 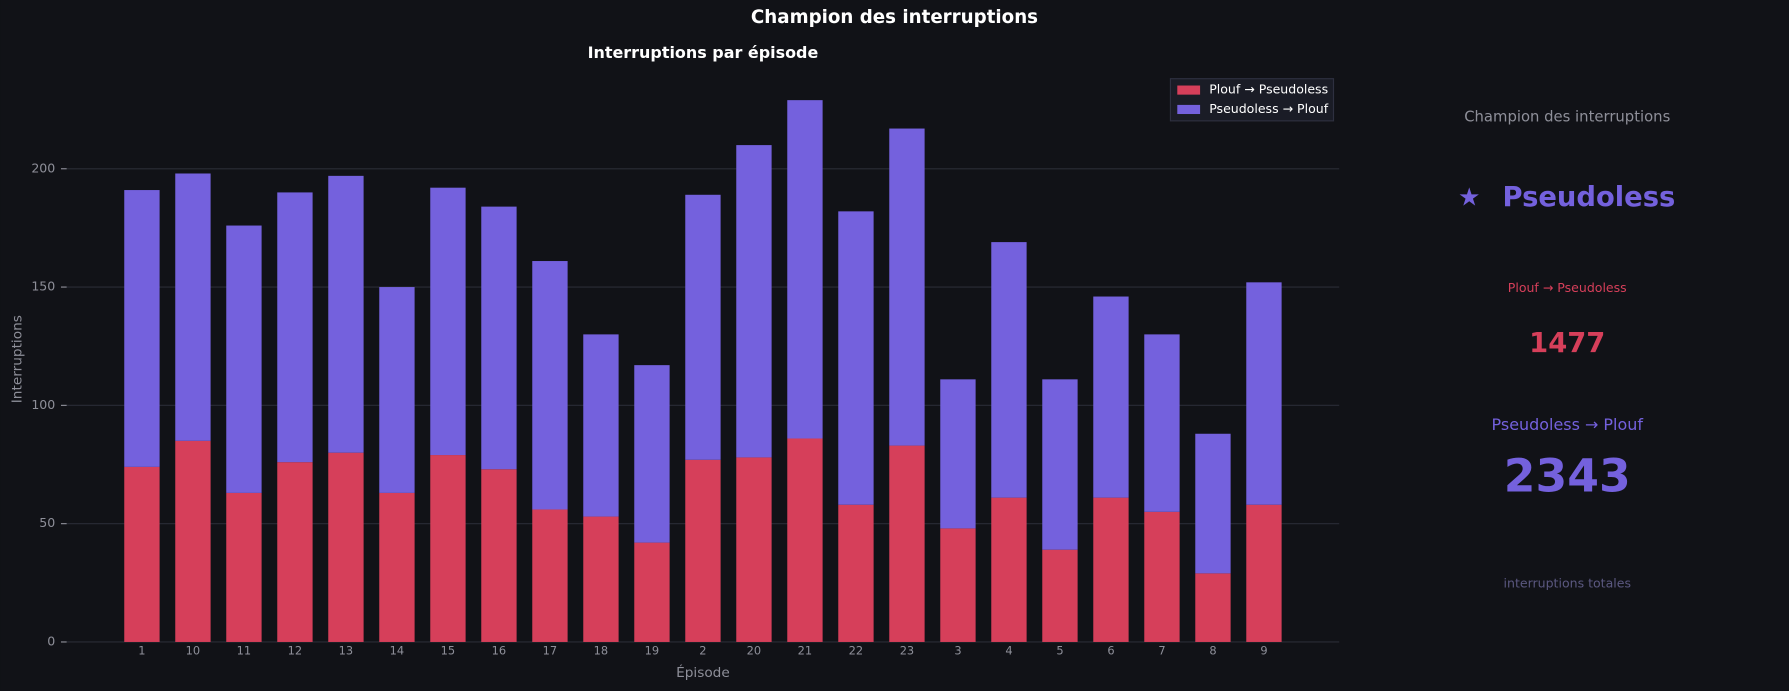 What do you see at coordinates (43, 167) in the screenshot?
I see `y-tick-label: 200` at bounding box center [43, 167].